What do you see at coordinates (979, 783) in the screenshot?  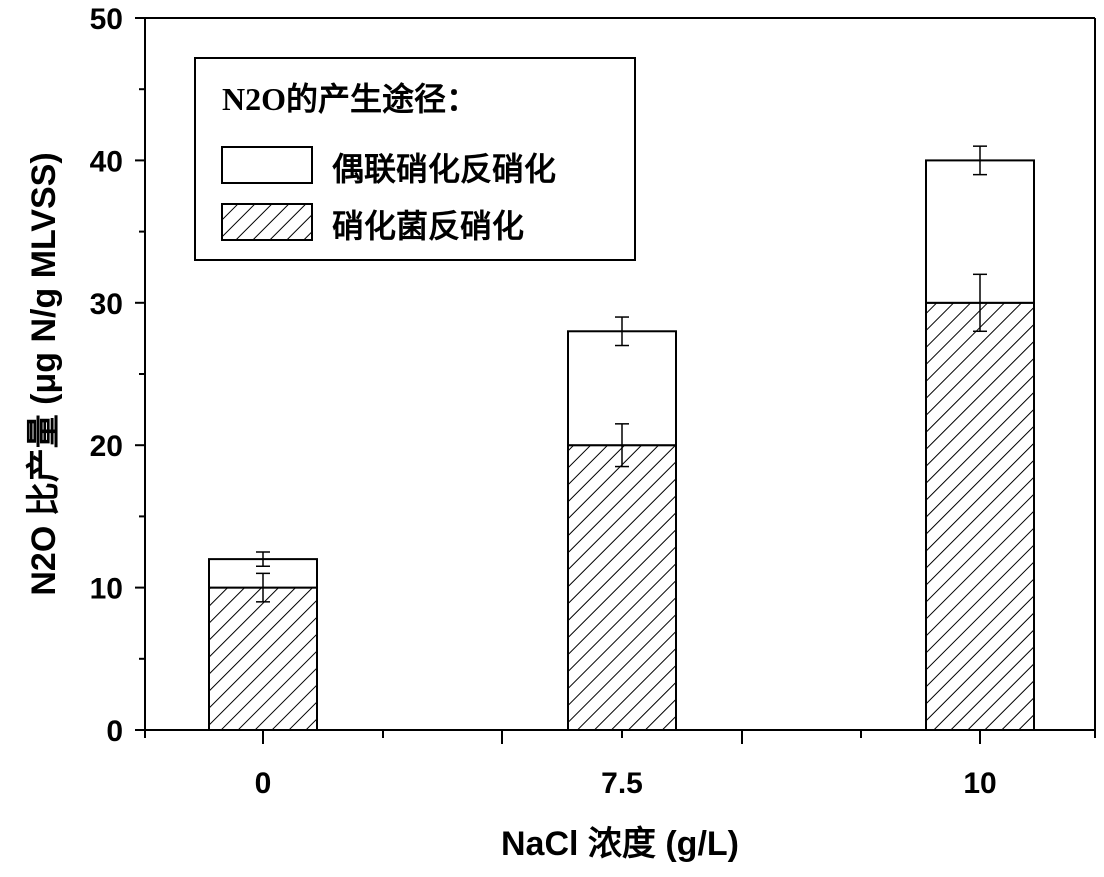 I see `x-tick-label: 10` at bounding box center [979, 783].